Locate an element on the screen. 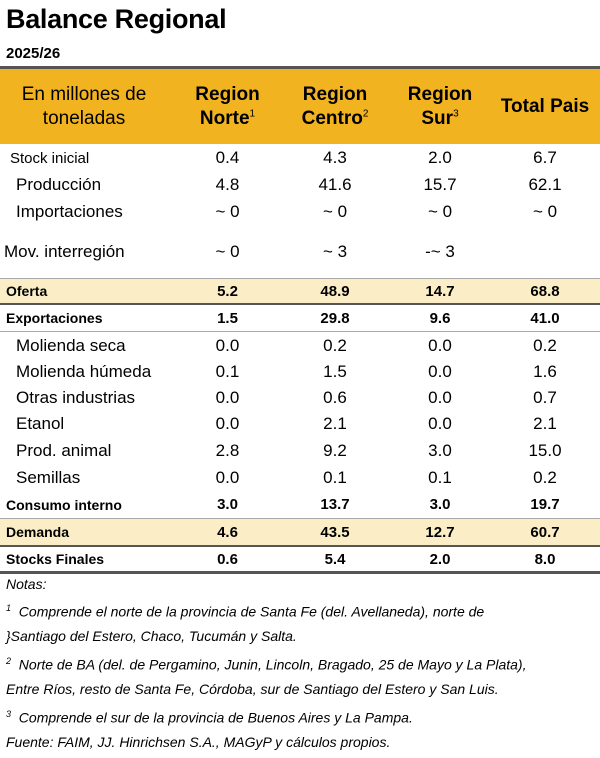 Image resolution: width=600 pixels, height=758 pixels. header-units-label: En millones de toneladas is located at coordinates (84, 106).